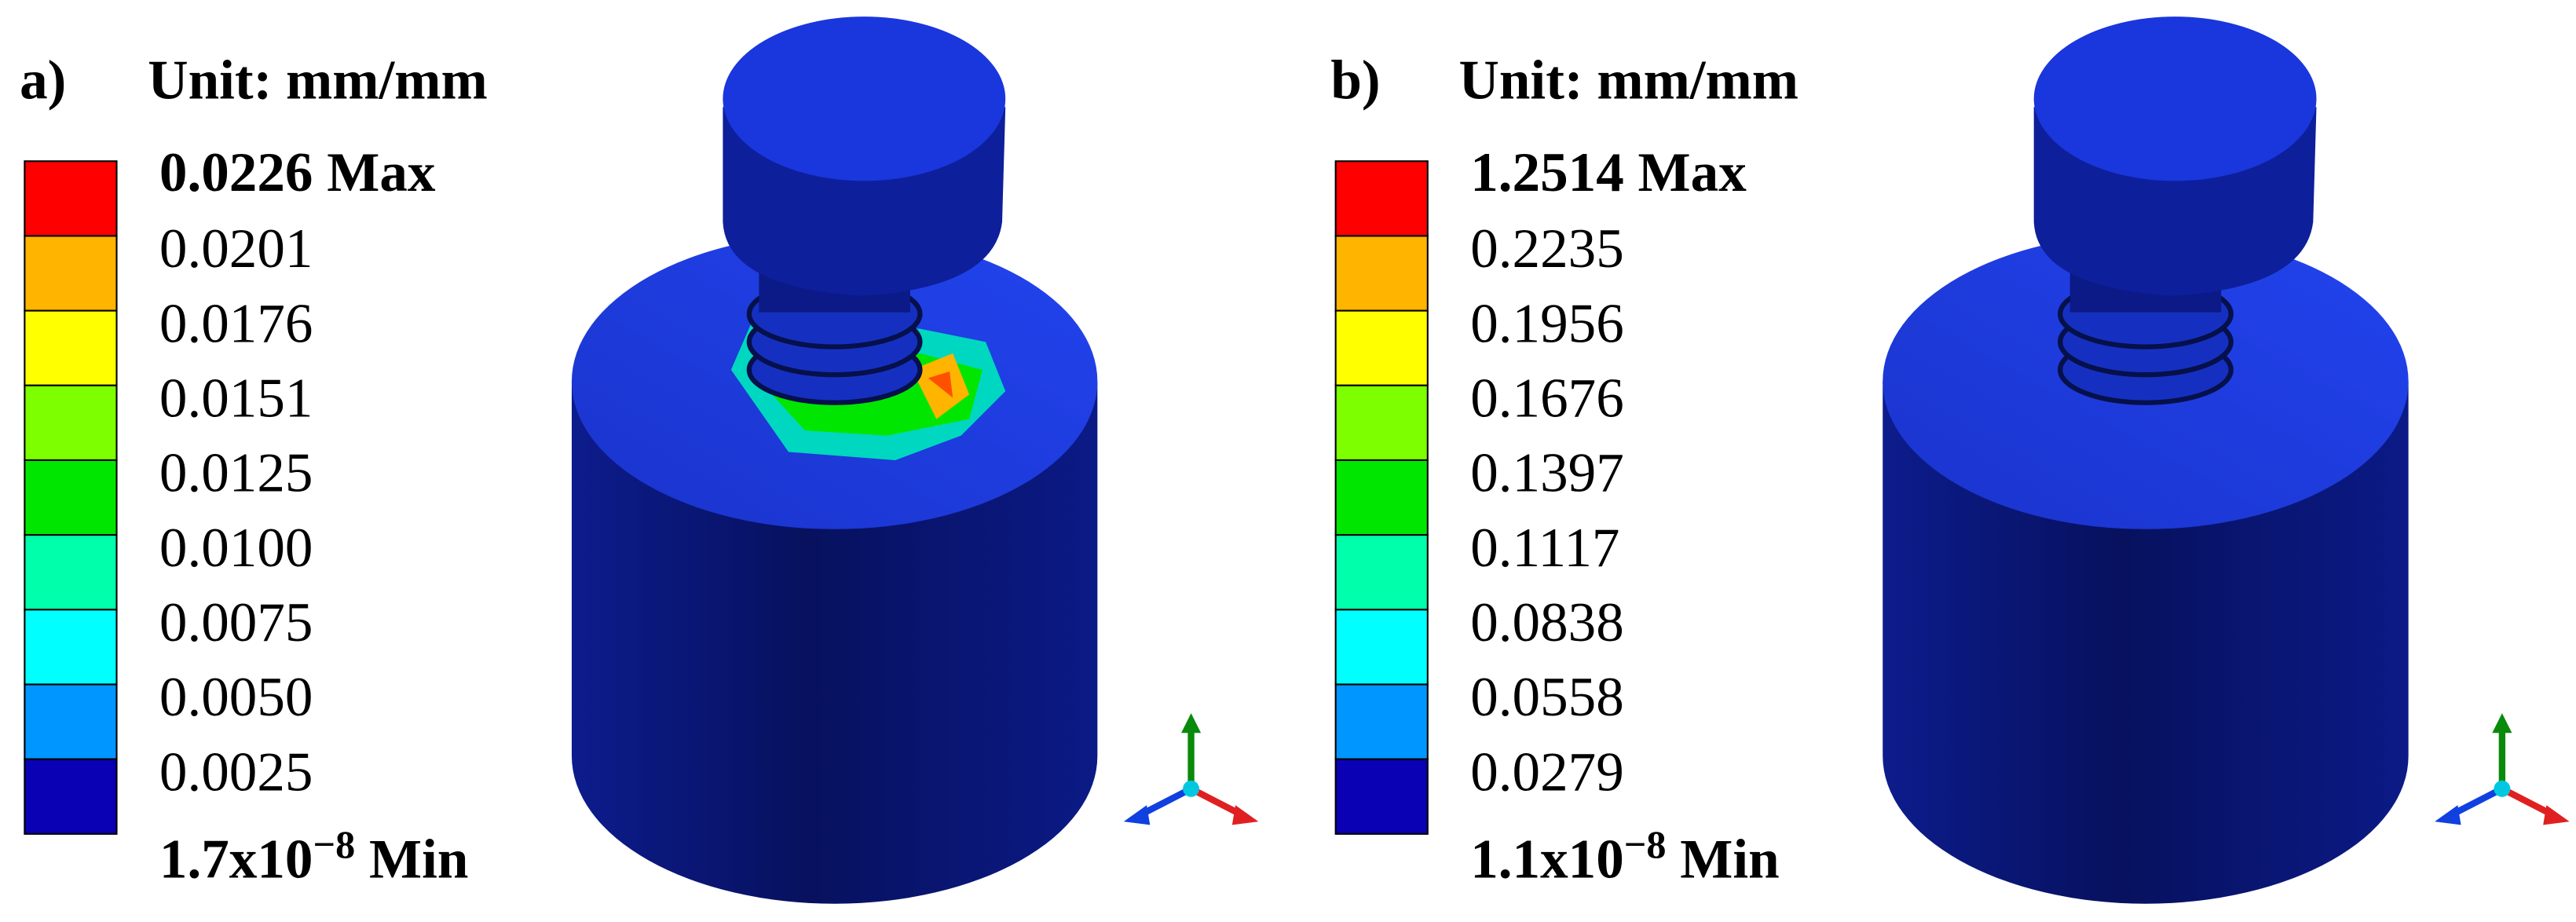 This screenshot has height=922, width=2576. What do you see at coordinates (236, 622) in the screenshot?
I see `level-label: 0.0075` at bounding box center [236, 622].